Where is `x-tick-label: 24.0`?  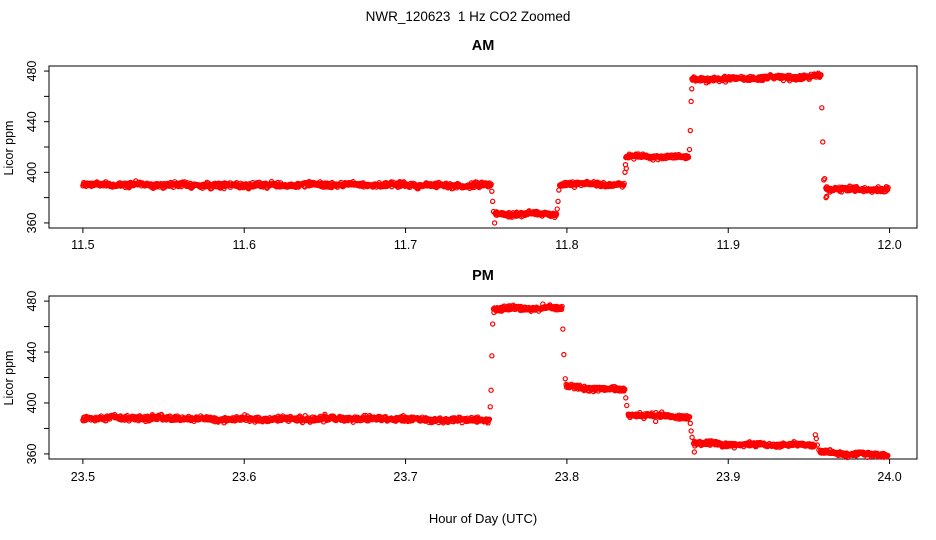
x-tick-label: 24.0 is located at coordinates (889, 477).